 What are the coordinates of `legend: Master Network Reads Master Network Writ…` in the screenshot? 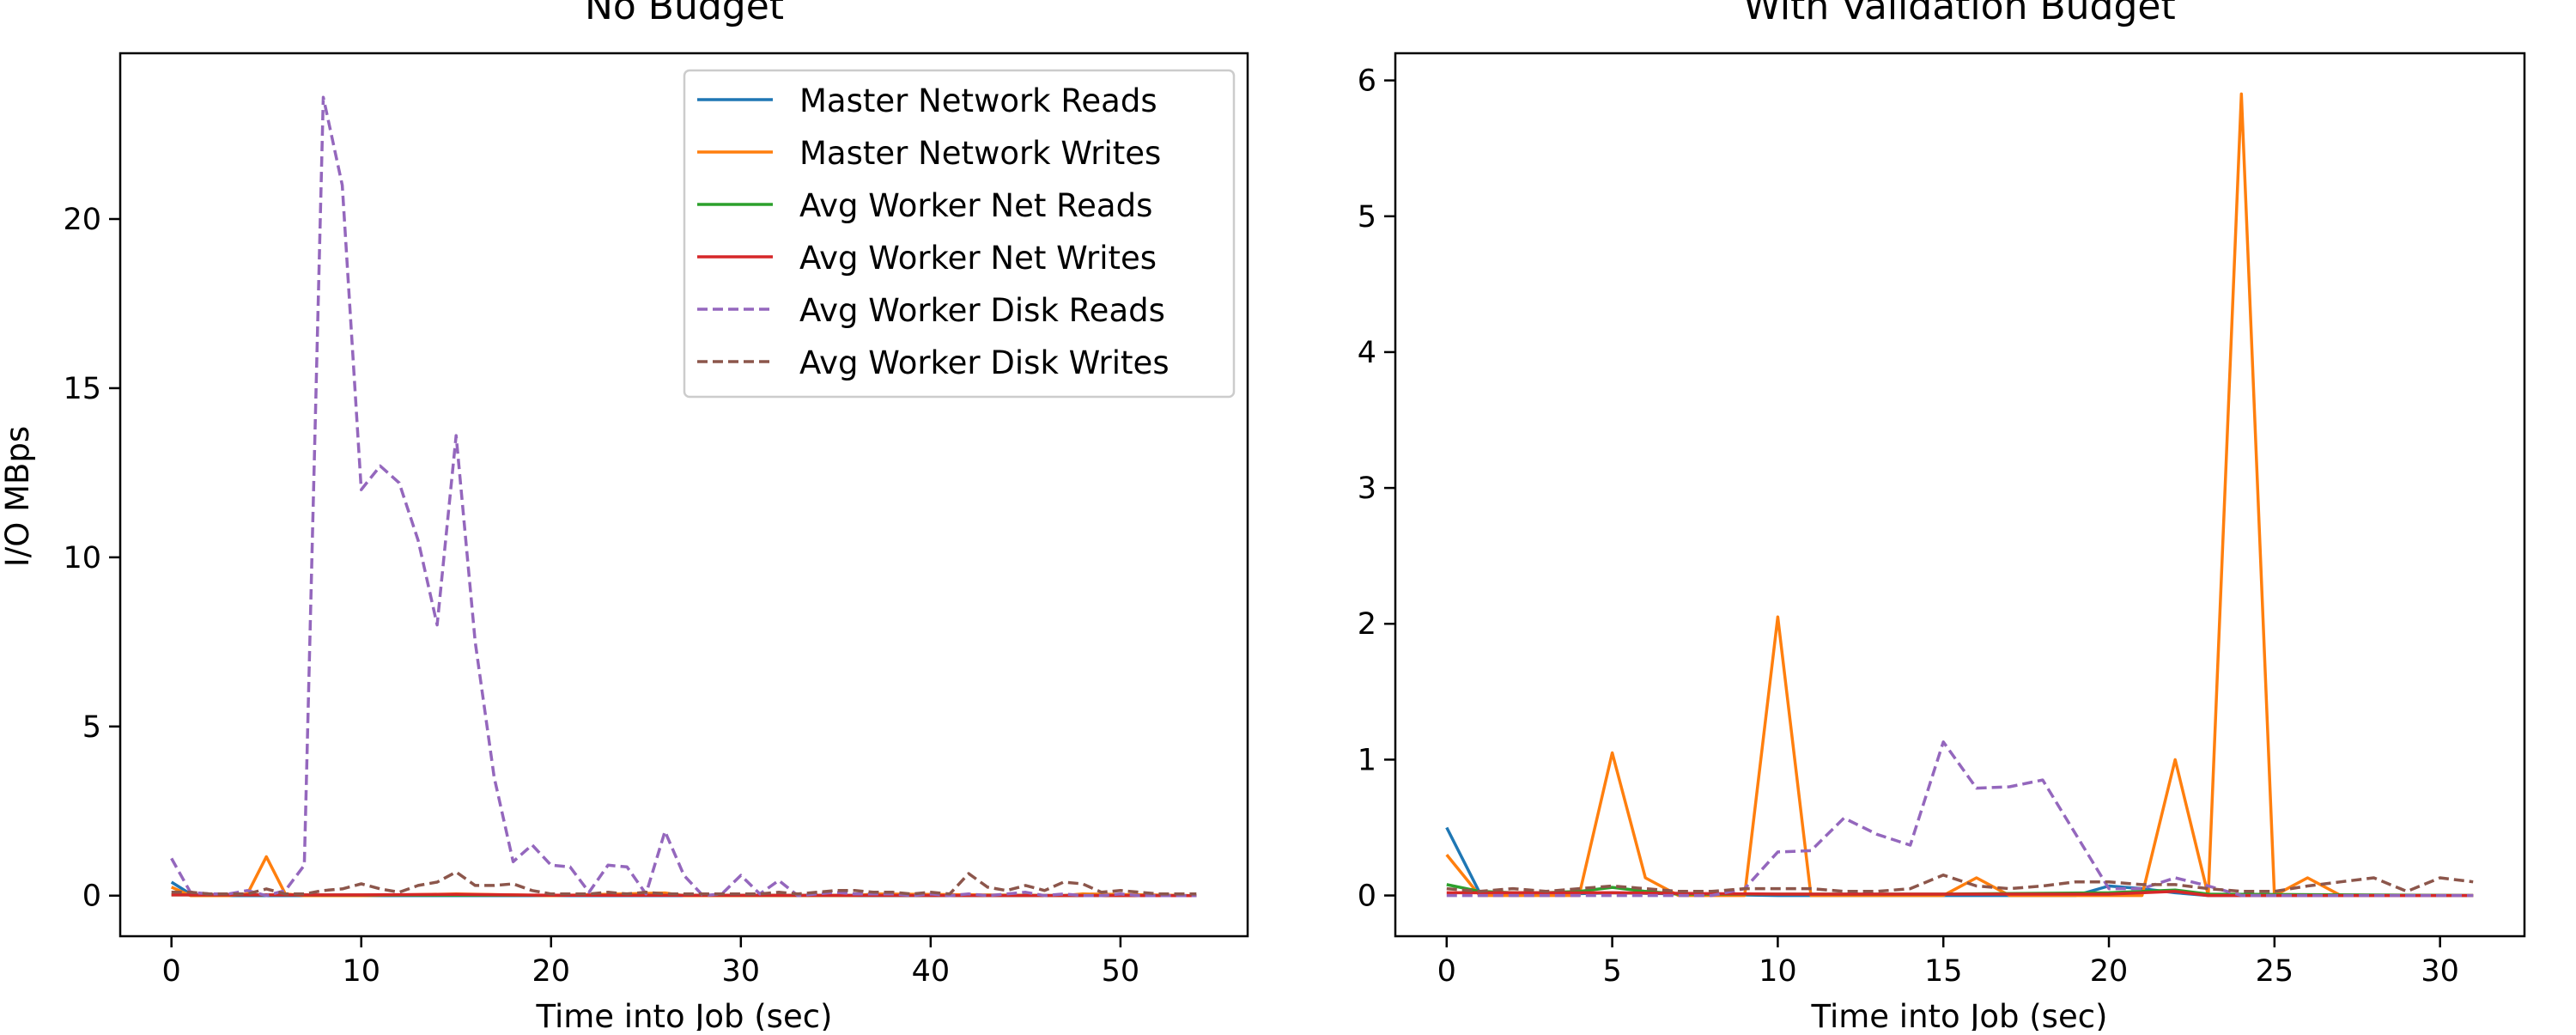 It's located at (959, 234).